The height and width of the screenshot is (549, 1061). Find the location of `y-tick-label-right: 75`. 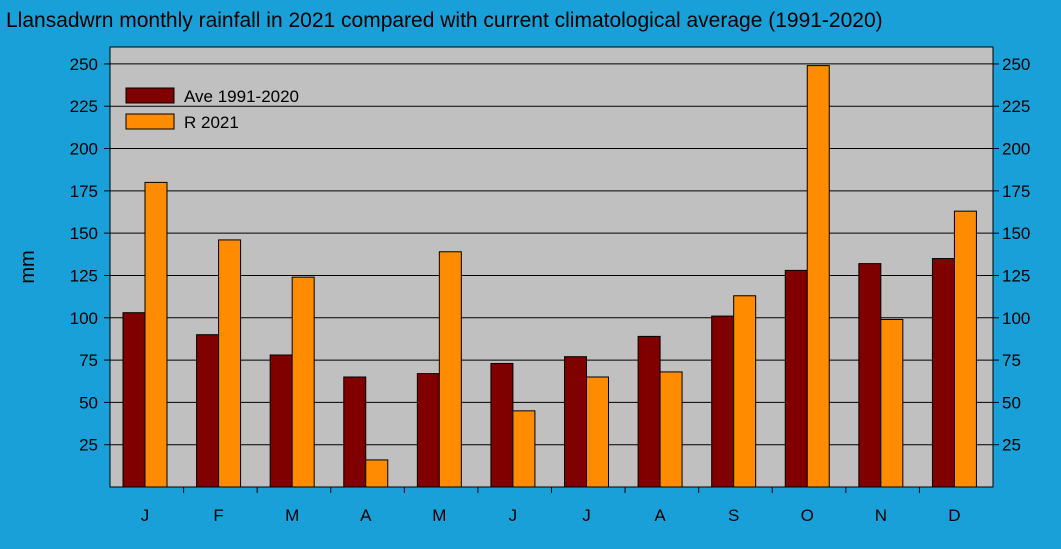

y-tick-label-right: 75 is located at coordinates (1011, 360).